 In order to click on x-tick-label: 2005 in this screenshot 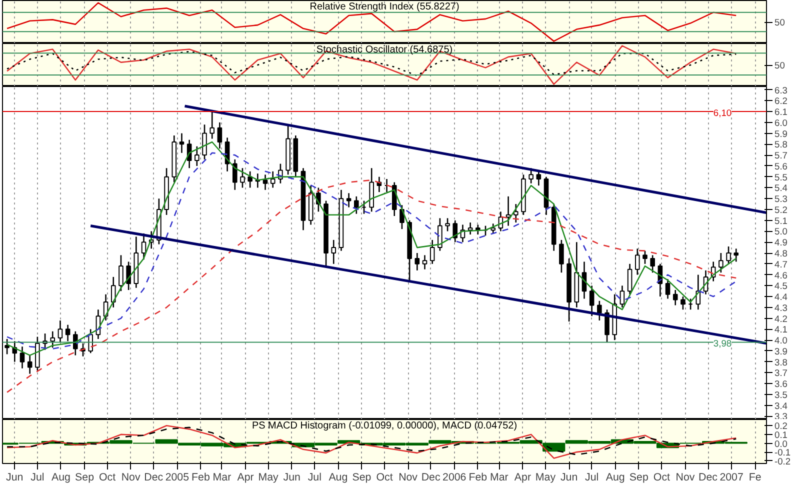, I will do `click(177, 478)`.